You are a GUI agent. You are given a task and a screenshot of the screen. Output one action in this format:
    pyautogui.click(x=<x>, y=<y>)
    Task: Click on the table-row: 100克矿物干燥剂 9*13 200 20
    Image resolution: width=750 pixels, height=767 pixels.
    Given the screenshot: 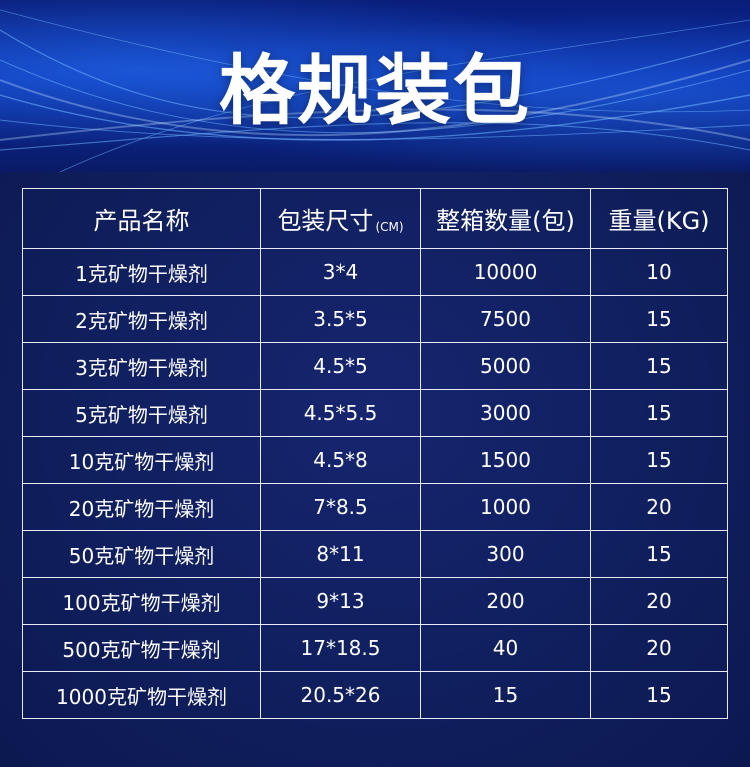 What is the action you would take?
    pyautogui.click(x=375, y=601)
    